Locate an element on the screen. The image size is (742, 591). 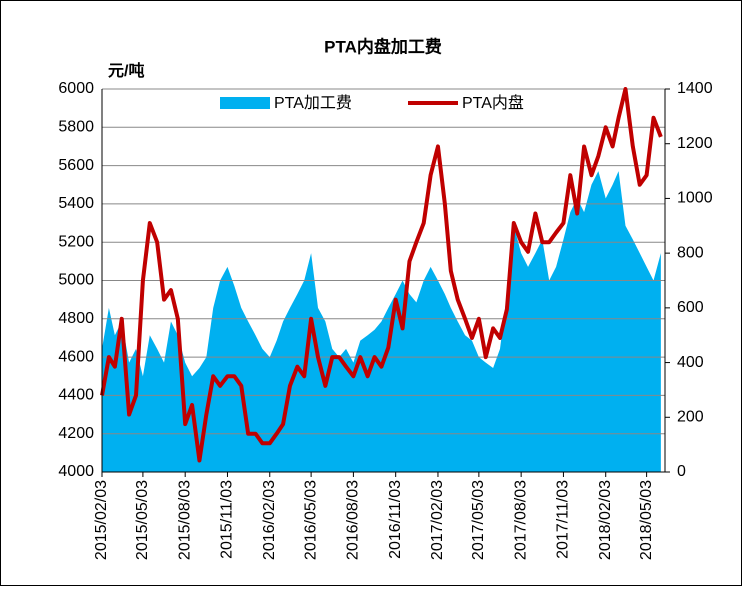
x-tick-label: 2017/02/03 is located at coordinates (437, 520).